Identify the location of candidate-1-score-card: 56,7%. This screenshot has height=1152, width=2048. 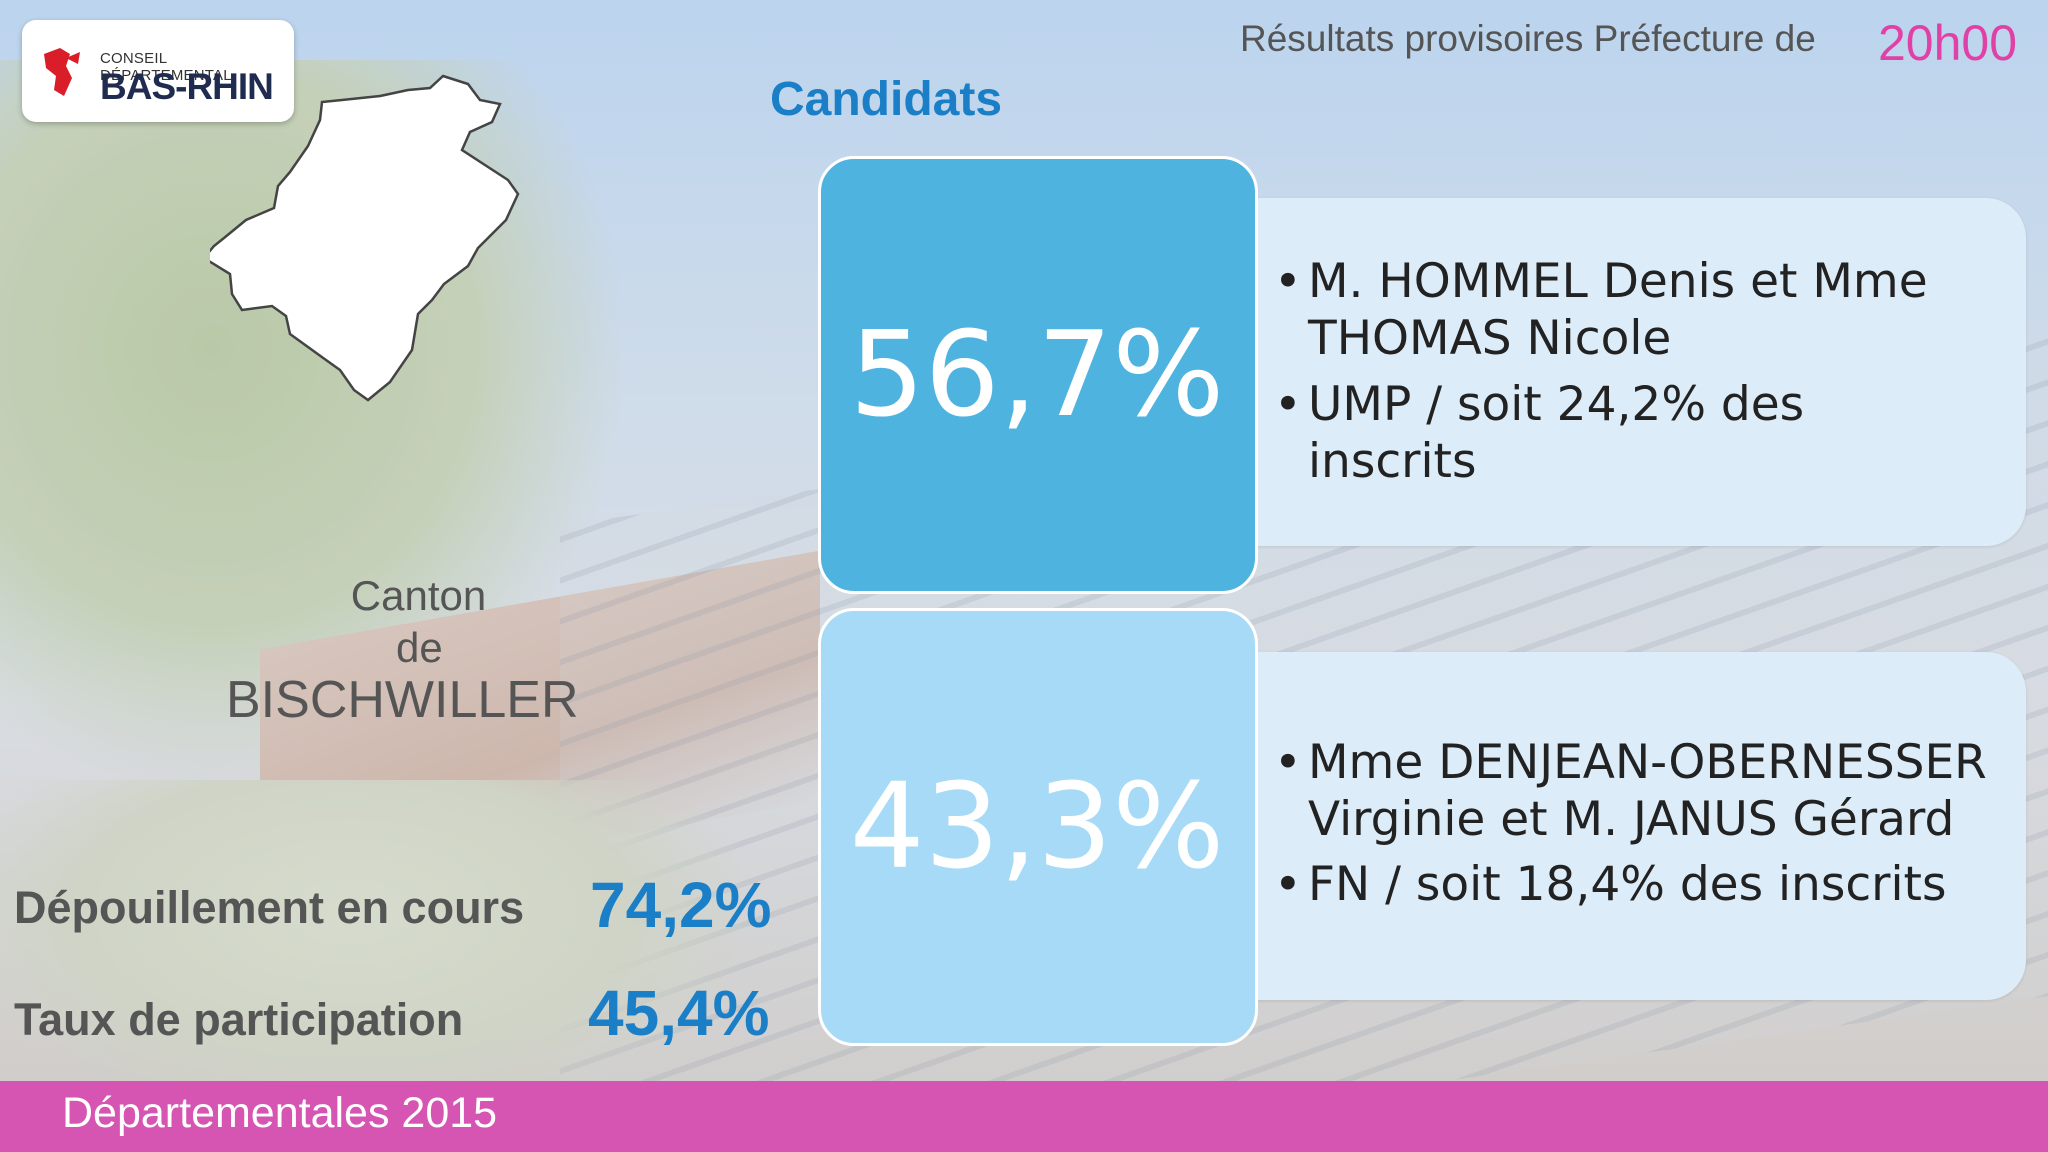
(1038, 375).